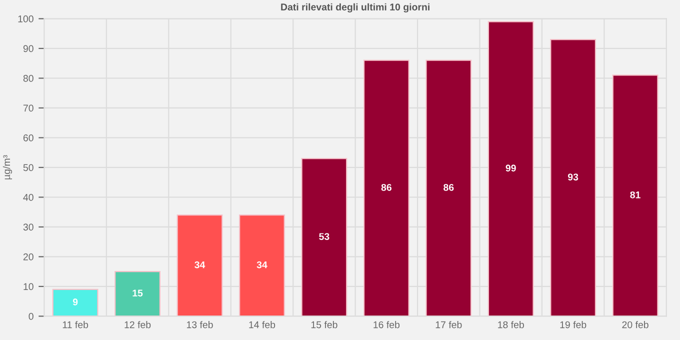 The image size is (680, 340). Describe the element at coordinates (31, 316) in the screenshot. I see `y-tick-label: 0` at that location.